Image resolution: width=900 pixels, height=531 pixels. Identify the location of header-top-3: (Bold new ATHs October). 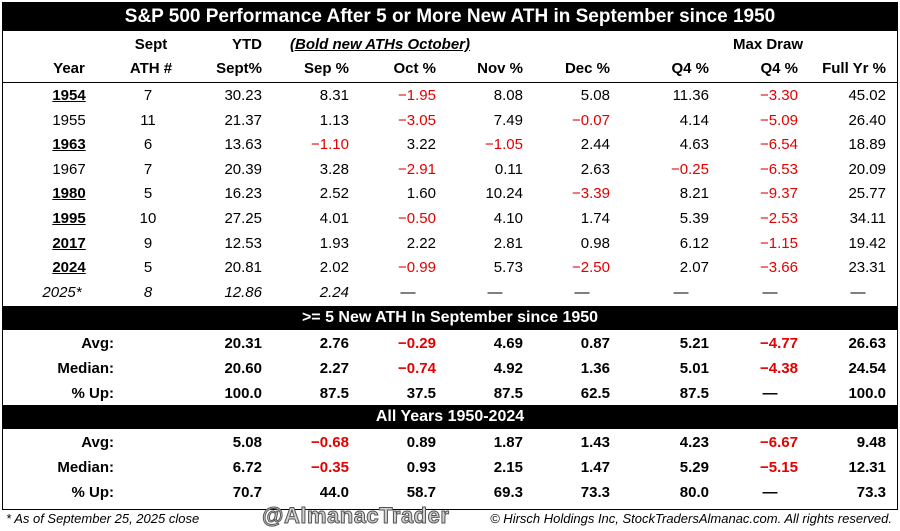
(380, 44).